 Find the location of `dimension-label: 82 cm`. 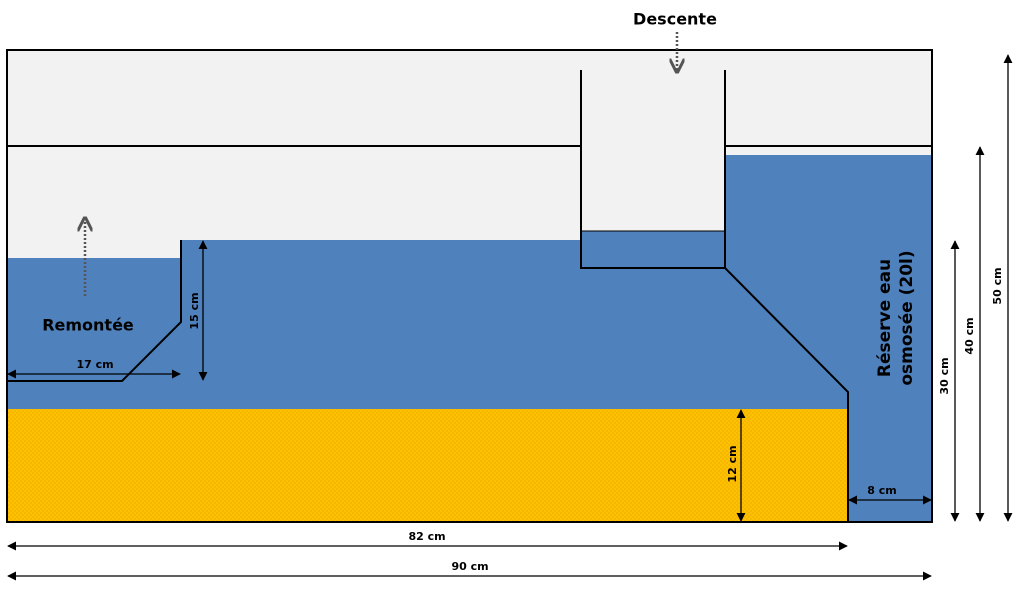

dimension-label: 82 cm is located at coordinates (426, 536).